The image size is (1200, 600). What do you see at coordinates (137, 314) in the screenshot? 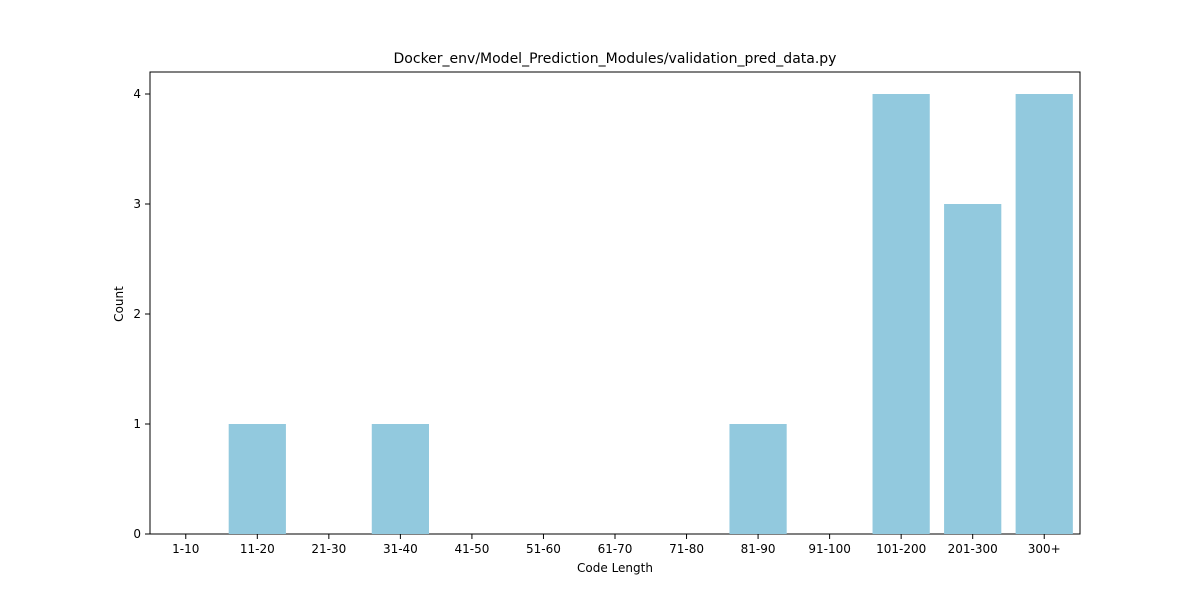
I see `y-tick-label: 2` at bounding box center [137, 314].